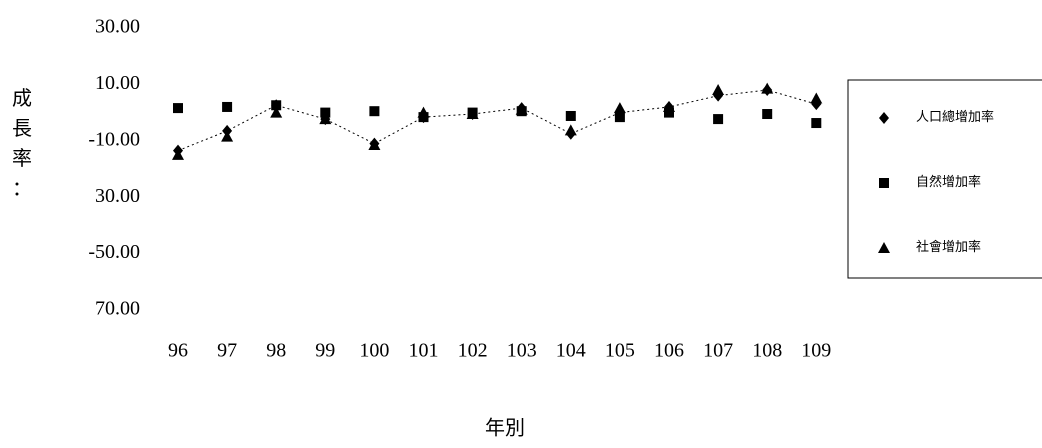 This screenshot has height=448, width=1042. I want to click on legend-box, so click(944, 179).